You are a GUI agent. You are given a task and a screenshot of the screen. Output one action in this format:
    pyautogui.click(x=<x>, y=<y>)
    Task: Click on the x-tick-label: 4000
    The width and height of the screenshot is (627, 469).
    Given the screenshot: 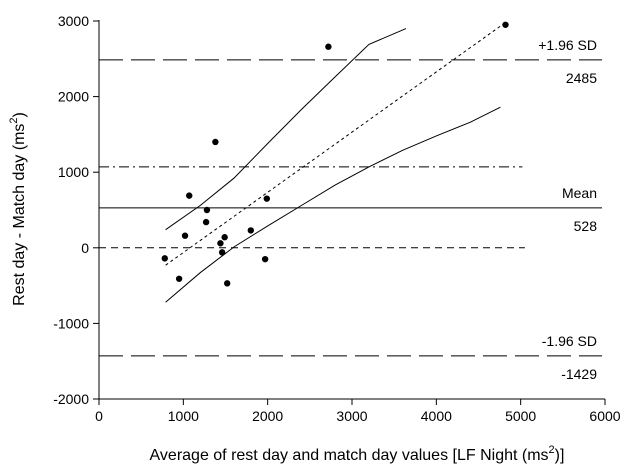 What is the action you would take?
    pyautogui.click(x=436, y=416)
    